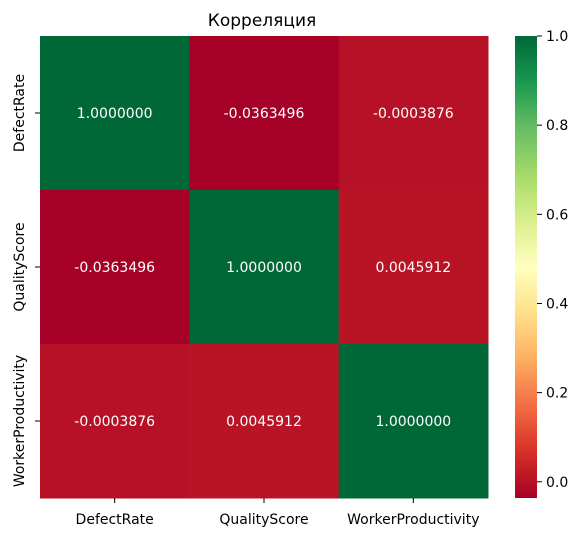 The height and width of the screenshot is (539, 586). Describe the element at coordinates (115, 520) in the screenshot. I see `x-tick-label: DefectRate` at that location.